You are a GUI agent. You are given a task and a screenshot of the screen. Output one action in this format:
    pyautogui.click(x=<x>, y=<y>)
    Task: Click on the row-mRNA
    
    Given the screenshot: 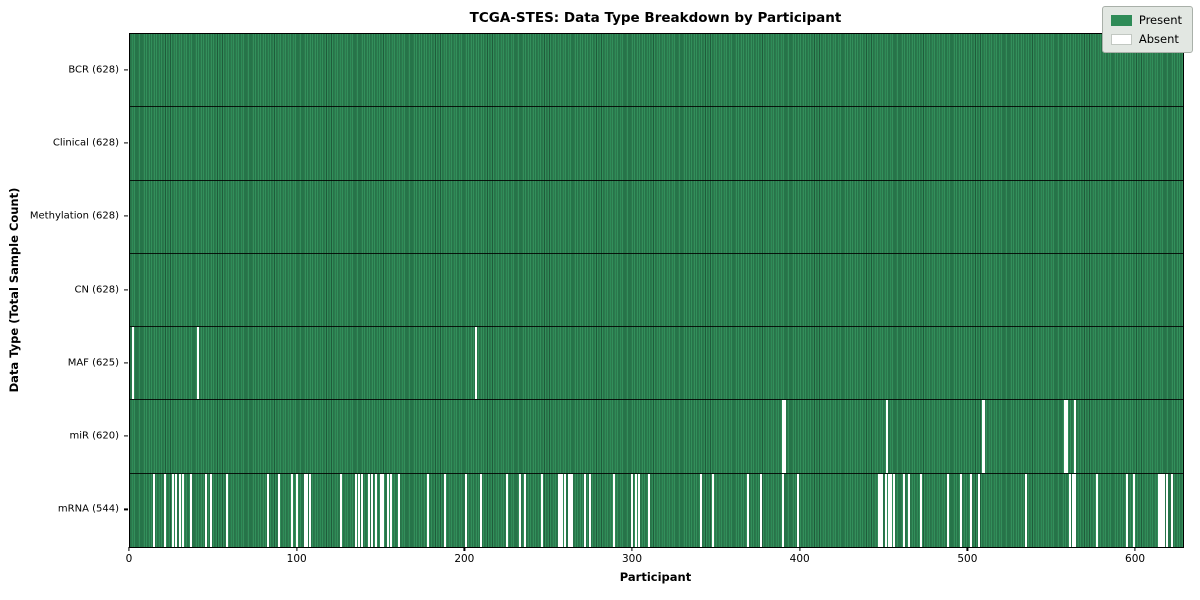 What is the action you would take?
    pyautogui.click(x=656, y=510)
    